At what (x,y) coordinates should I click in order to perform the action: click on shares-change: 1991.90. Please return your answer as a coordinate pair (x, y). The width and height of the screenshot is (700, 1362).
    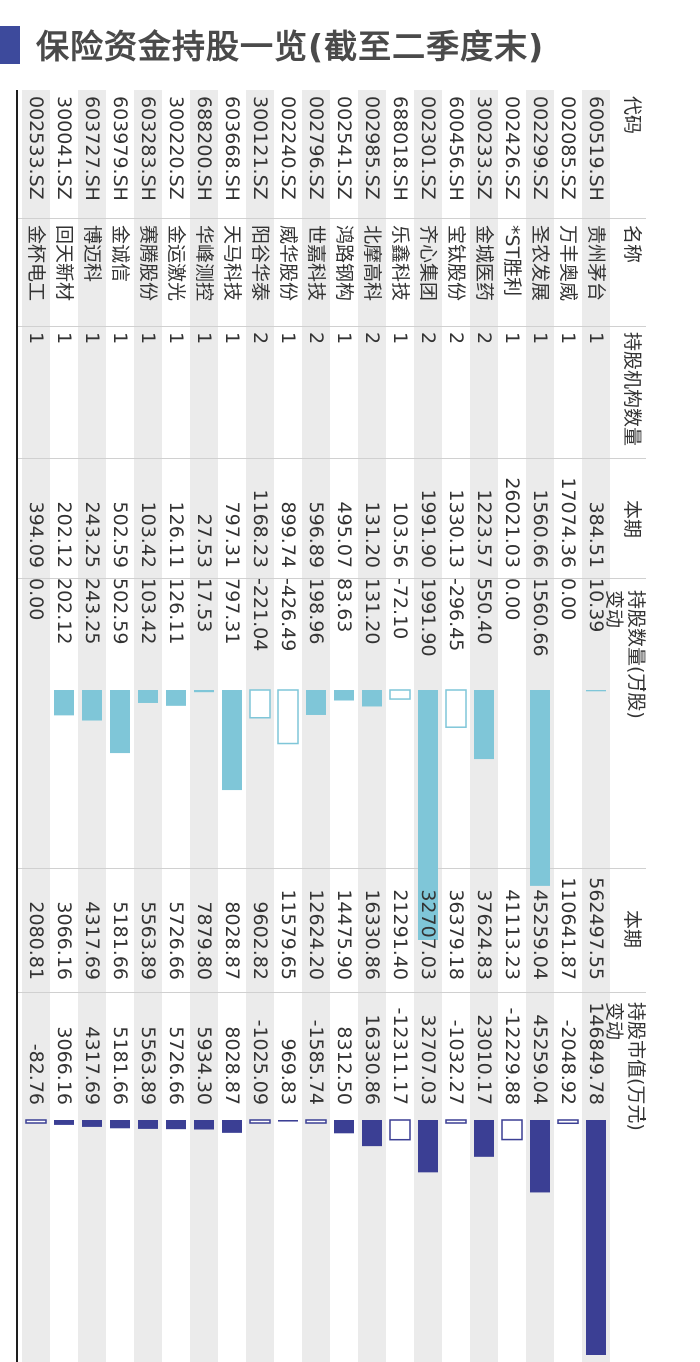
    Looking at the image, I should click on (428, 617).